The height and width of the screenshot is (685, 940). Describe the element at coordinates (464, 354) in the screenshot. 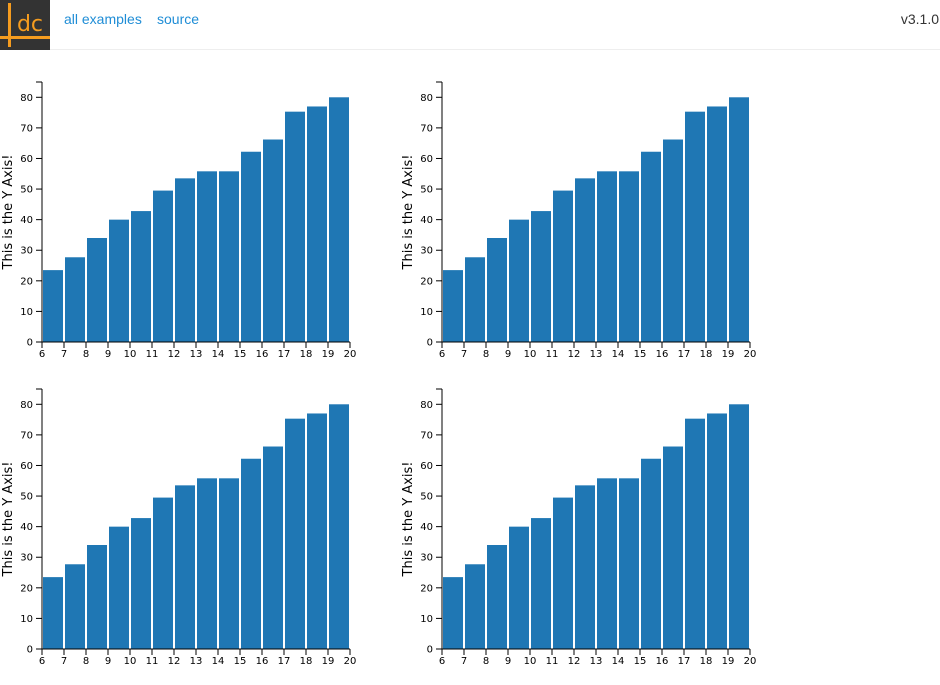

I see `x-tick-label-7: 7` at that location.